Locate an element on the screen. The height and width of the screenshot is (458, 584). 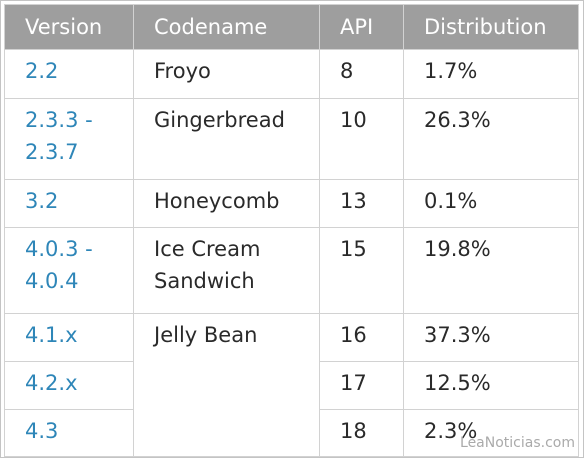
codename-text: Froyo is located at coordinates (182, 71).